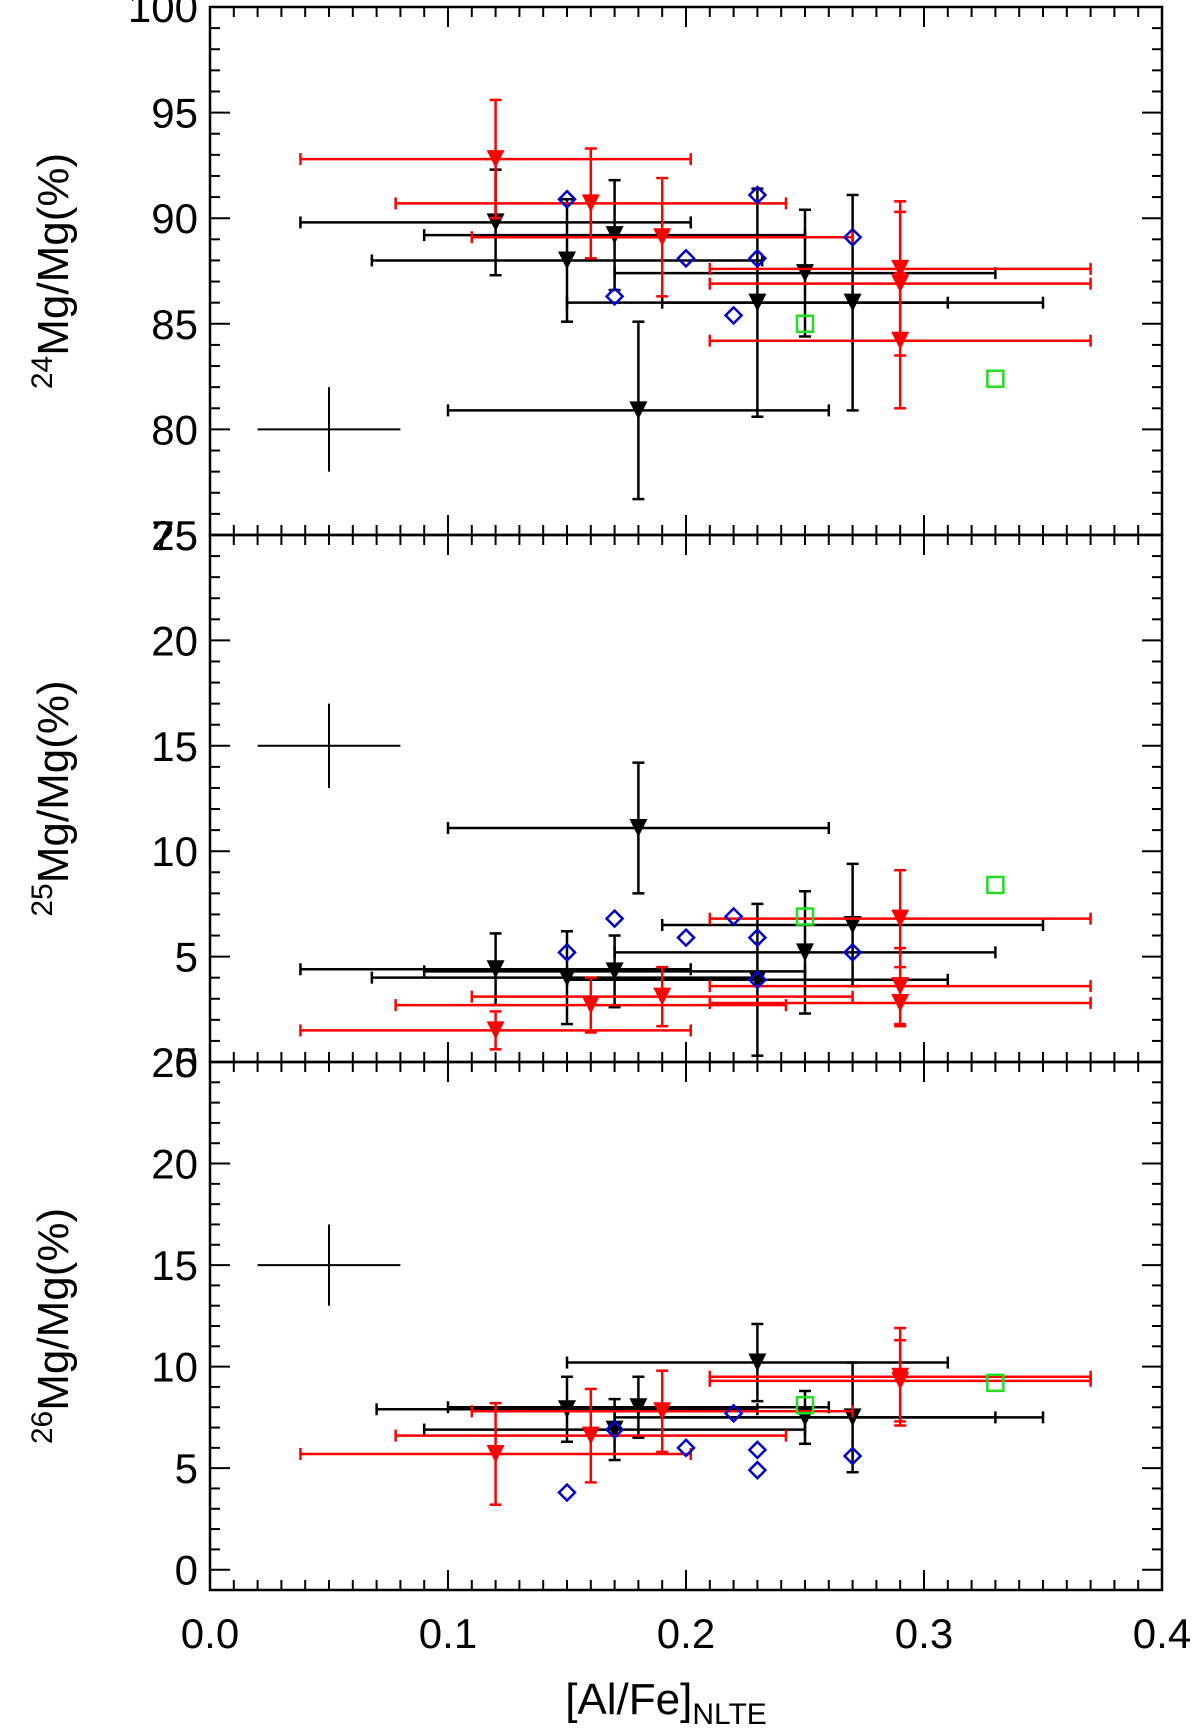  Describe the element at coordinates (1162, 1633) in the screenshot. I see `x-tick-label: 0.4` at that location.